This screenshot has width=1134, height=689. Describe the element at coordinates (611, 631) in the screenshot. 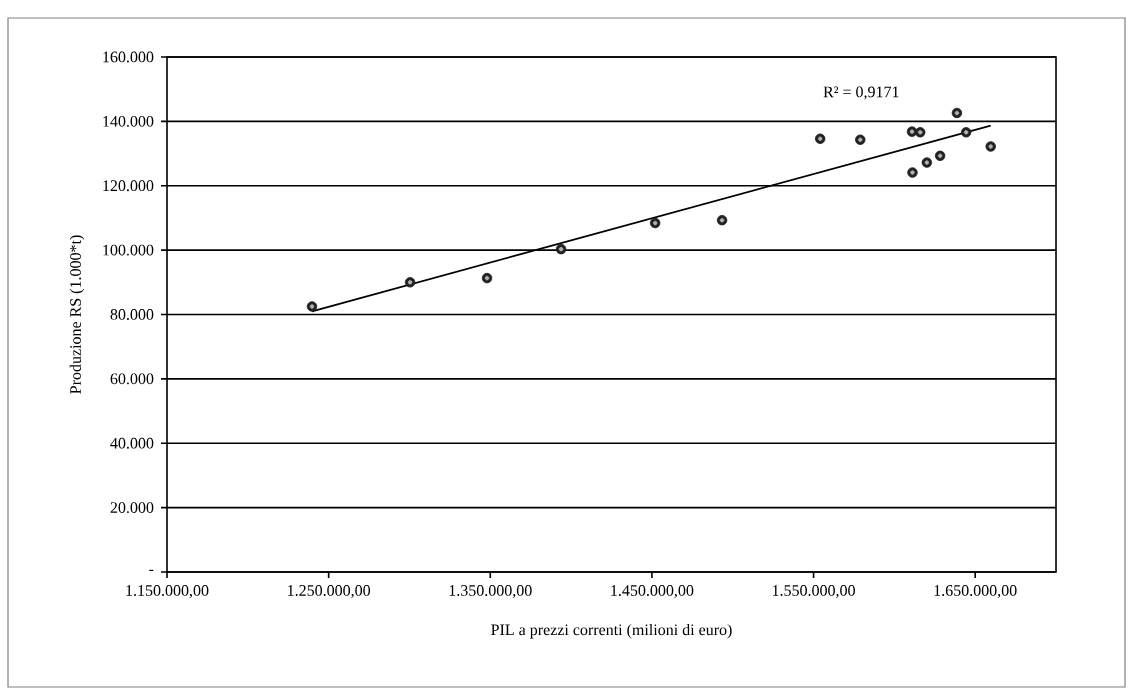

I see `x-axis-title: PIL a prezzi correnti (milioni di euro)` at that location.